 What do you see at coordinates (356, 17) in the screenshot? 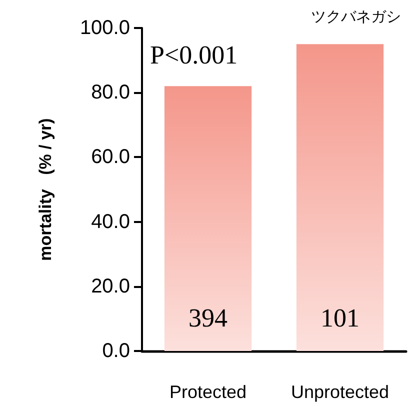
I see `chart-title: ツクバネガシ` at bounding box center [356, 17].